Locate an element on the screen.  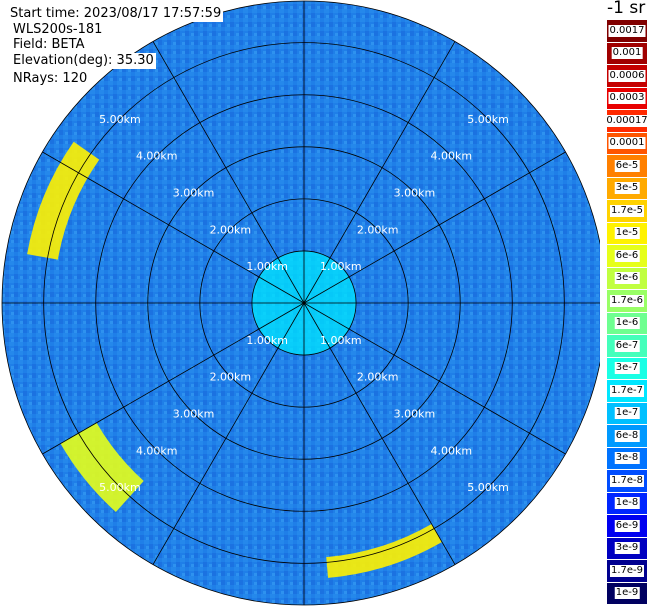
colorbar-tick-label: 1.7e-7 is located at coordinates (627, 390).